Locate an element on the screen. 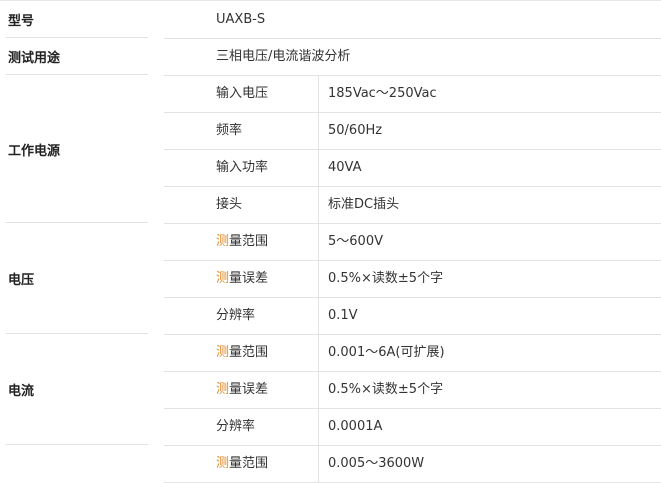 The height and width of the screenshot is (483, 661). spec-value: 40VA is located at coordinates (345, 167).